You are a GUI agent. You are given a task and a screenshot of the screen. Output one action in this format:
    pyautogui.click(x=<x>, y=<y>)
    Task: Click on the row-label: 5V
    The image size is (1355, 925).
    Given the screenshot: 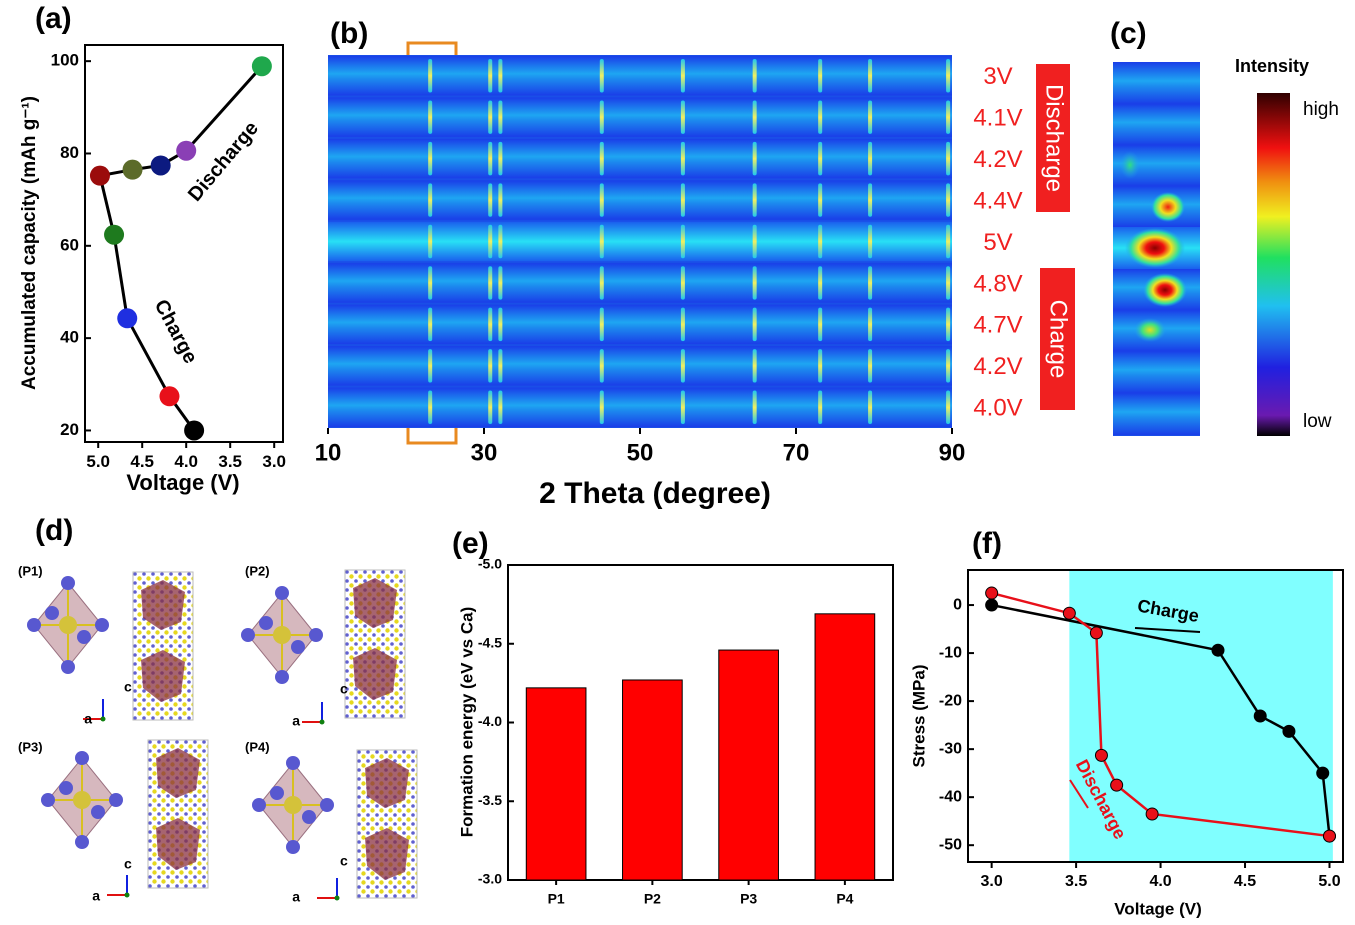 What is the action you would take?
    pyautogui.click(x=997, y=242)
    